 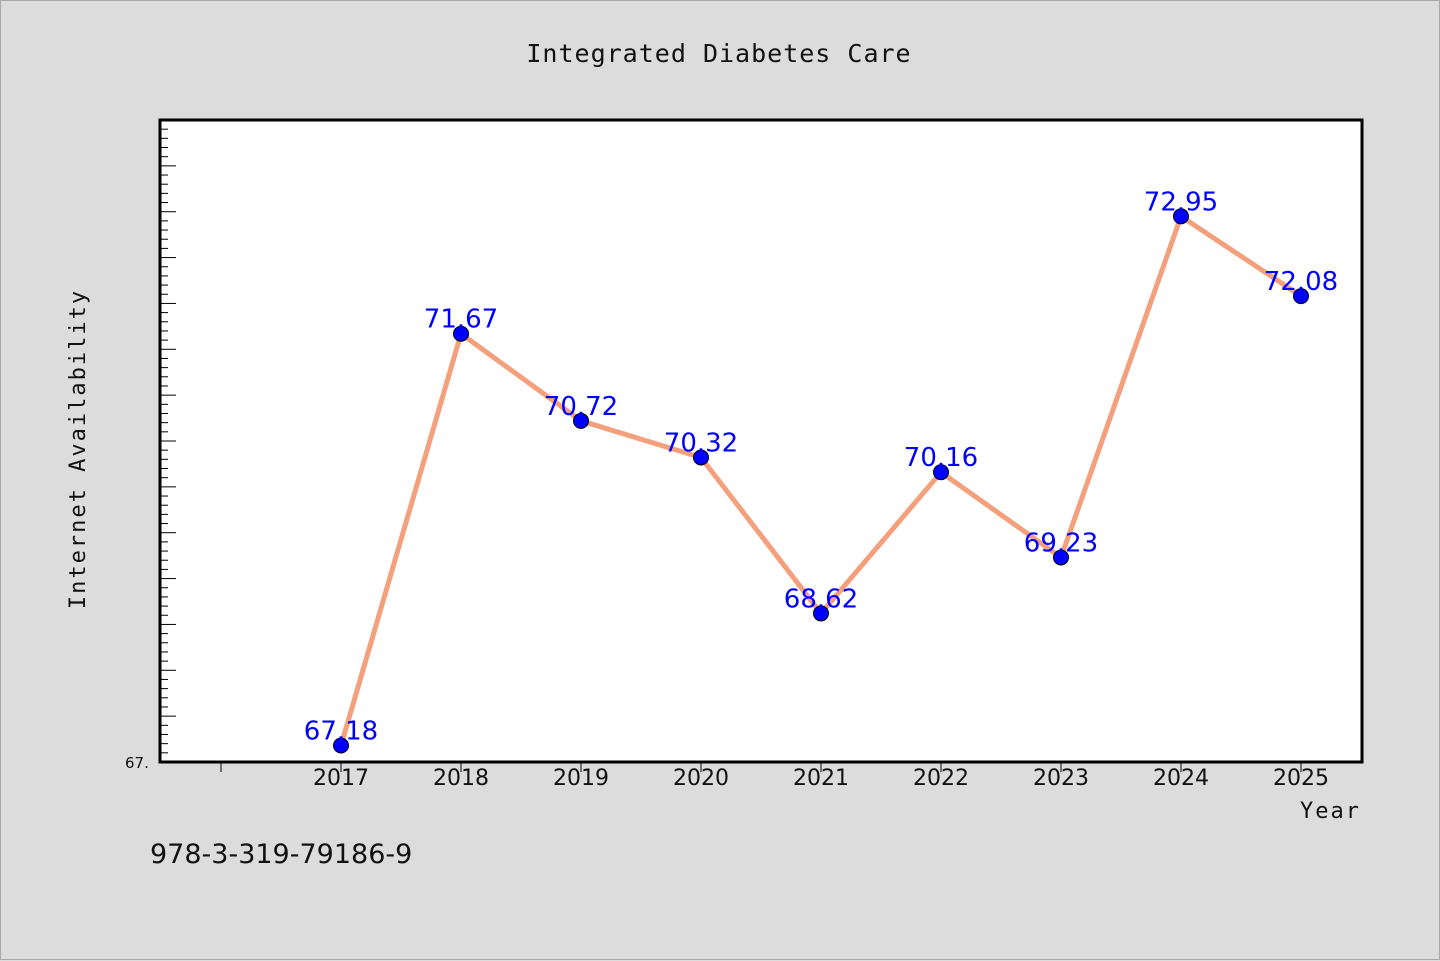 I want to click on x-axis-ticks: 2017 2018 2019 2020 2021 2022 2023 2024 2025, so click(x=774, y=776).